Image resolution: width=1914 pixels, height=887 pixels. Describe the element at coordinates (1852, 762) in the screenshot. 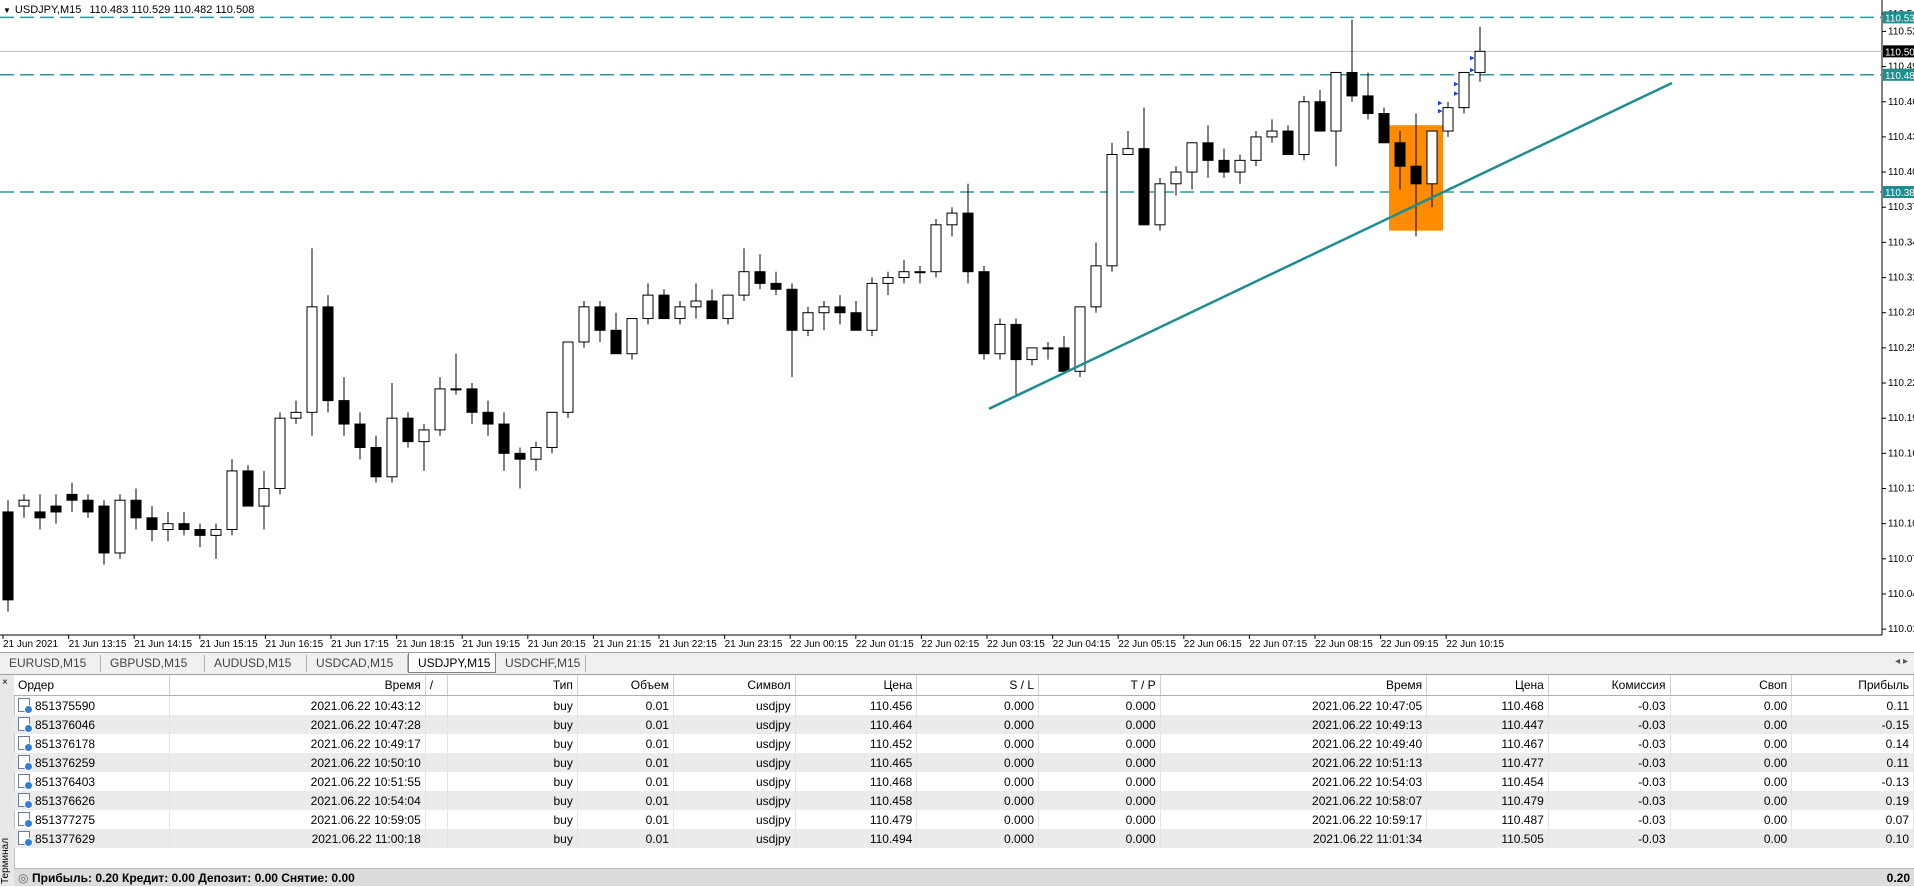

I see `table-cell: 0.11` at that location.